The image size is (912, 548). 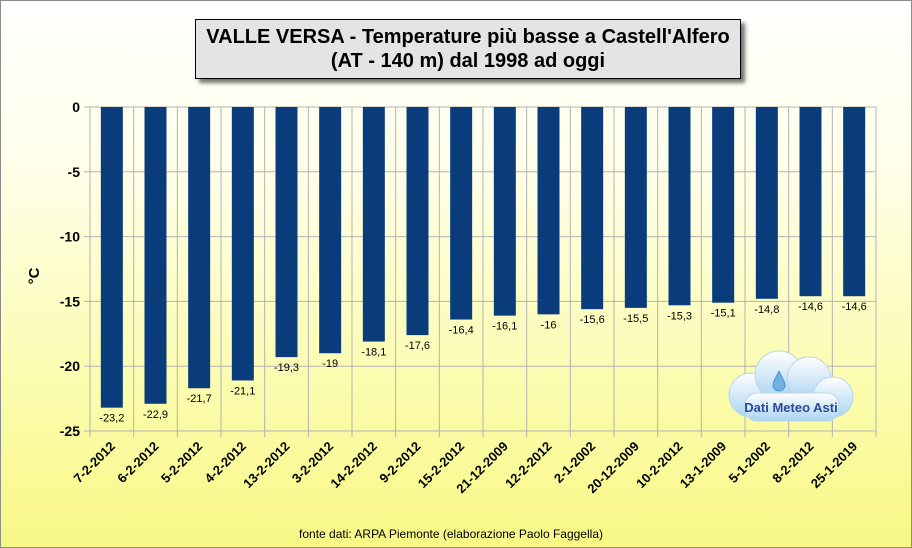 What do you see at coordinates (70, 366) in the screenshot?
I see `y-tick-label: -20` at bounding box center [70, 366].